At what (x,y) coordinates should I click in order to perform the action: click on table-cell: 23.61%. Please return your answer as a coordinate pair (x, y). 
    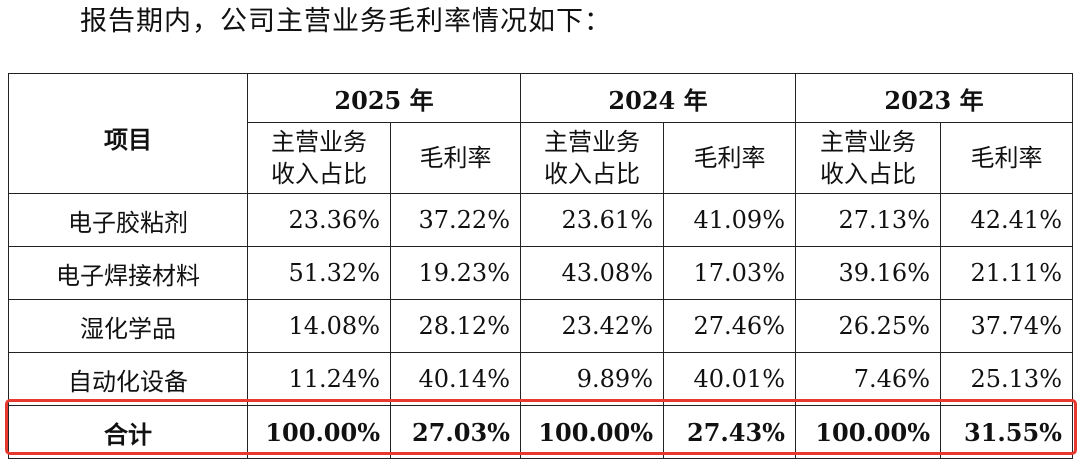
    Looking at the image, I should click on (592, 220).